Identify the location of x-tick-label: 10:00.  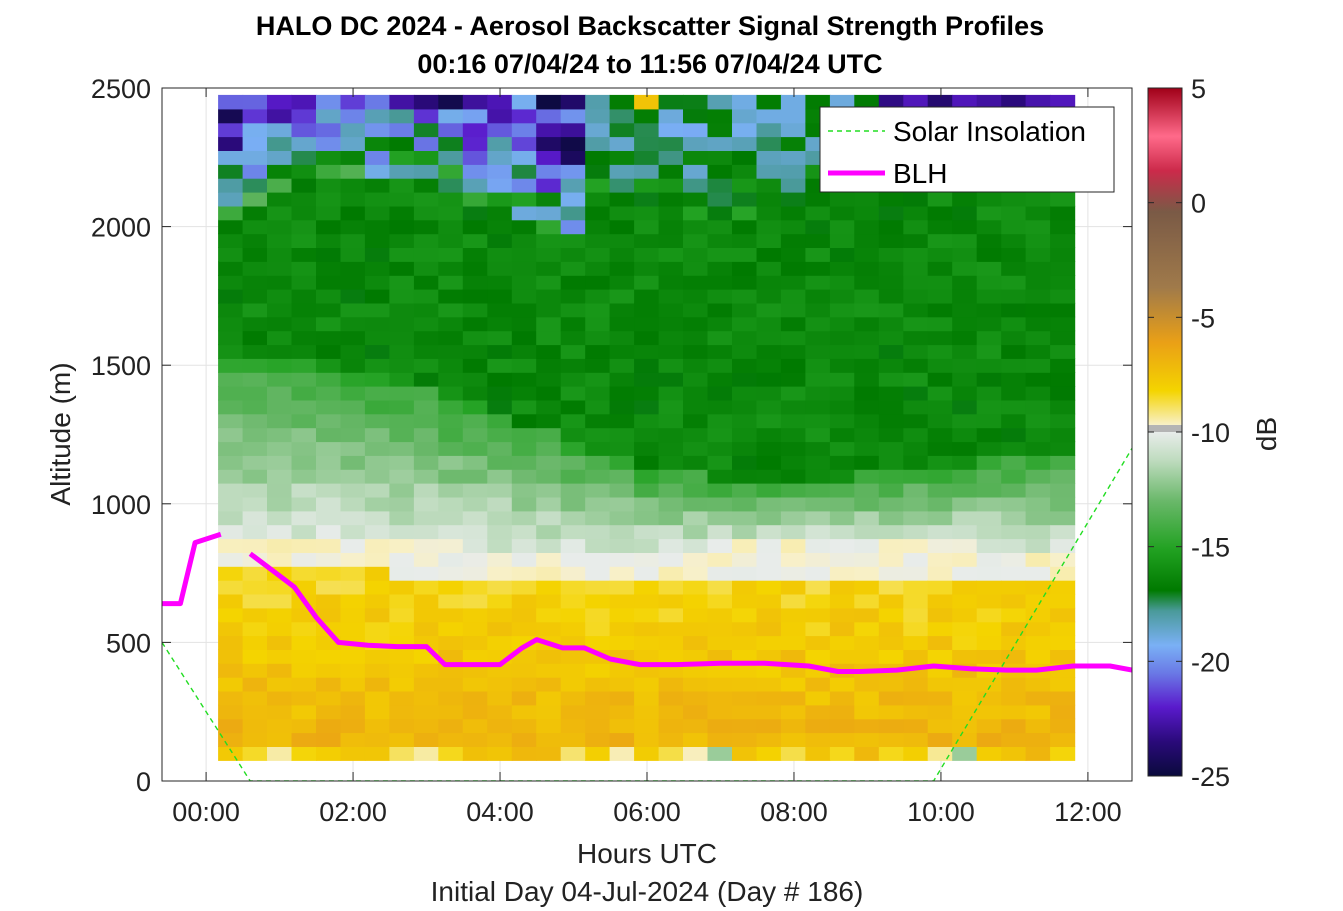
(941, 812).